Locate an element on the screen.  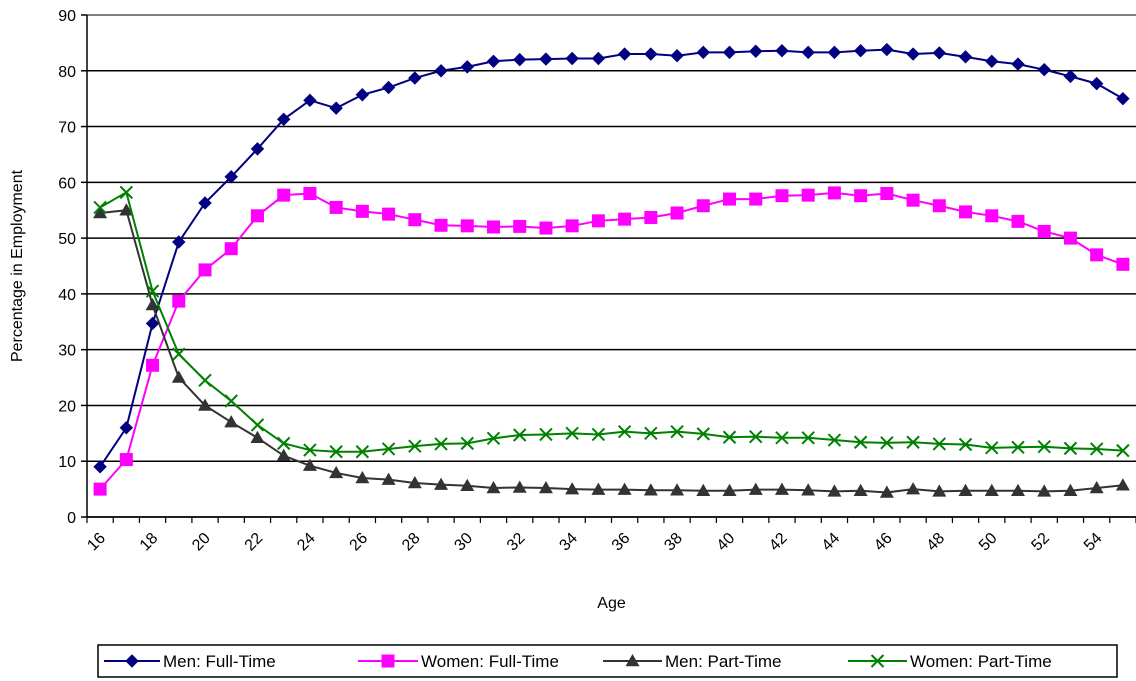
y-axis-title: Percentage in Employment is located at coordinates (17, 265).